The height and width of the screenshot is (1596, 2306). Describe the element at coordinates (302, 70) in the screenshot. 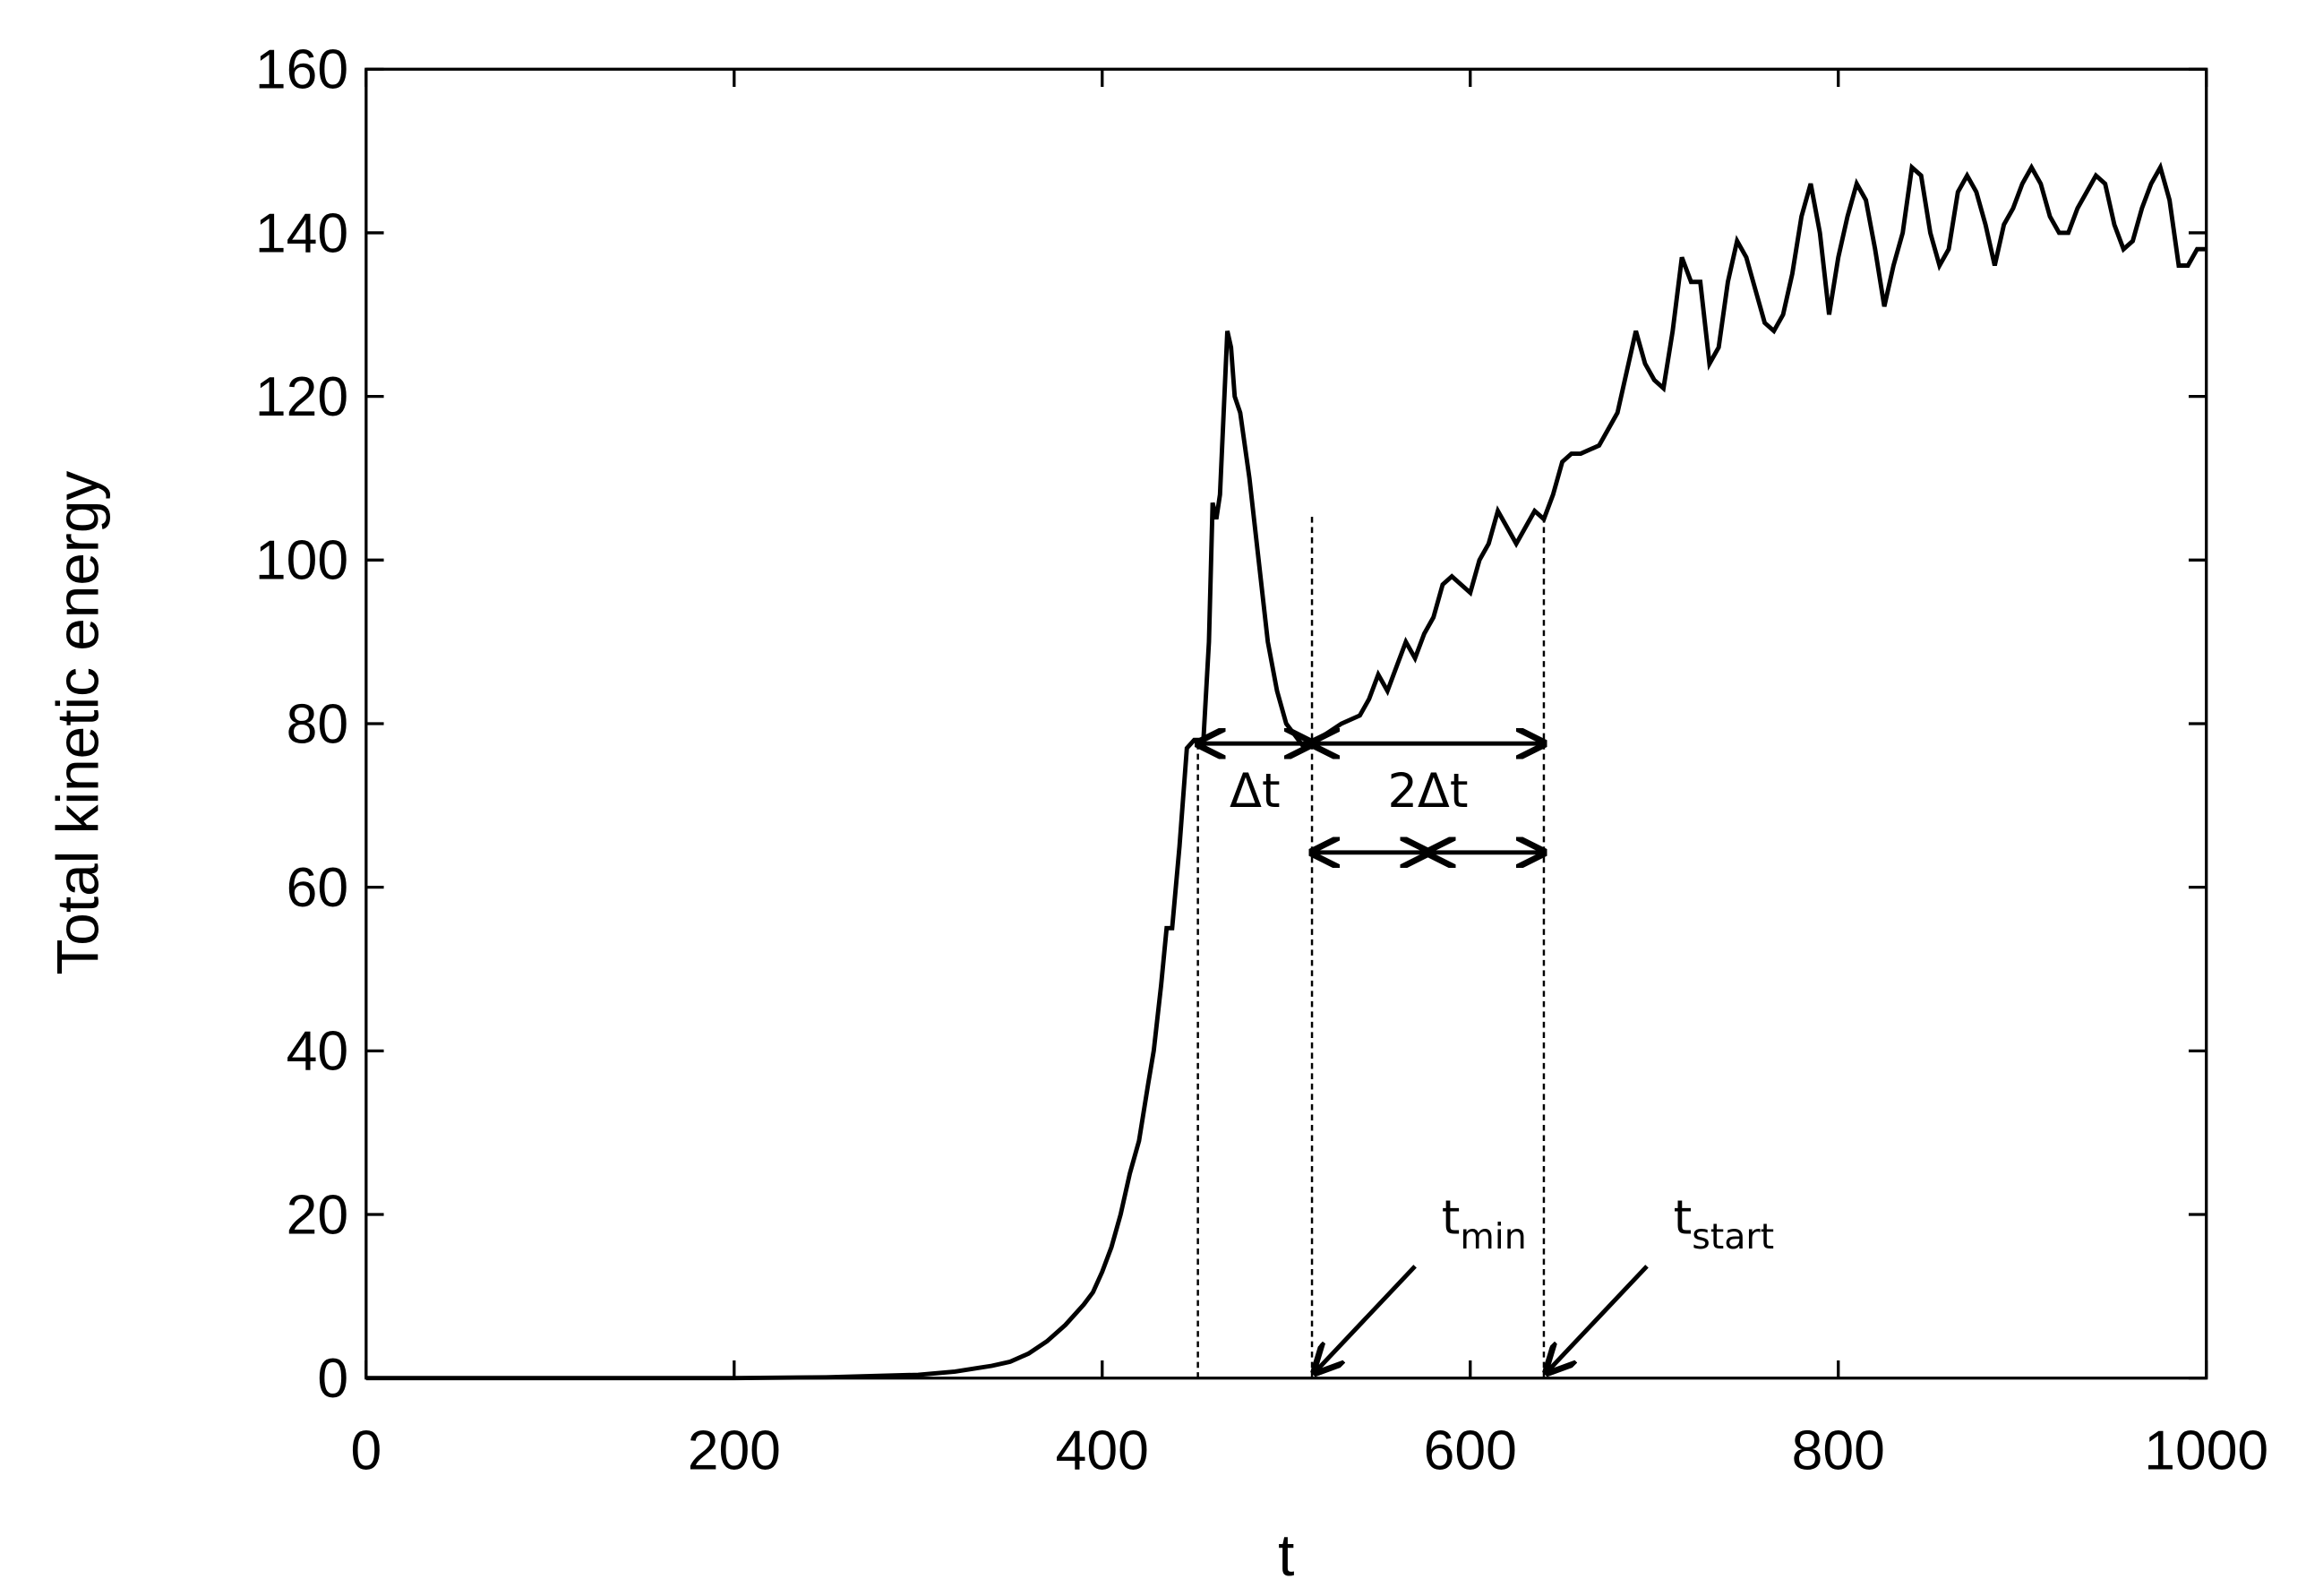

I see `y-tick-label: 160` at that location.